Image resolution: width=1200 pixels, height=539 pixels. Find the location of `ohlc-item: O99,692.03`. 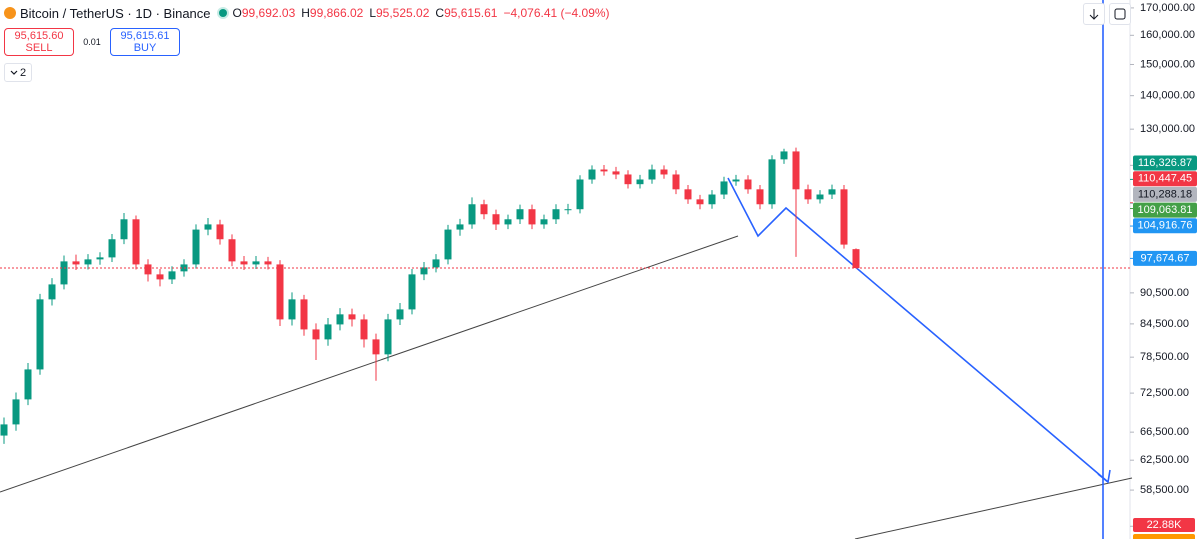

ohlc-item: O99,692.03 is located at coordinates (264, 13).